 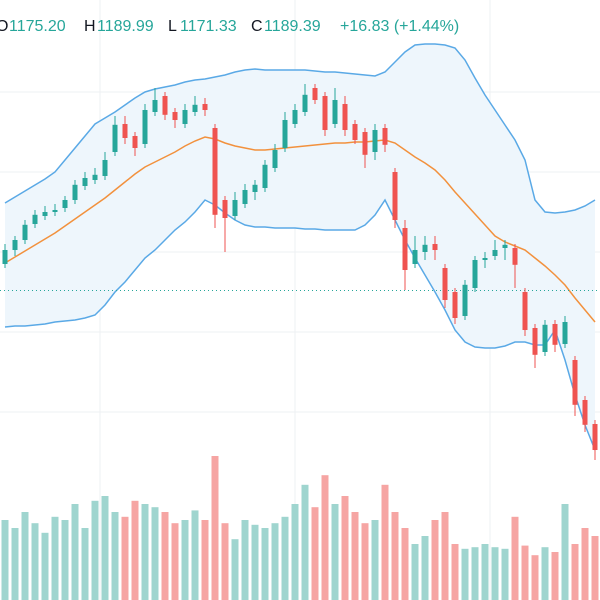 I want to click on high-label: H, so click(x=90, y=26).